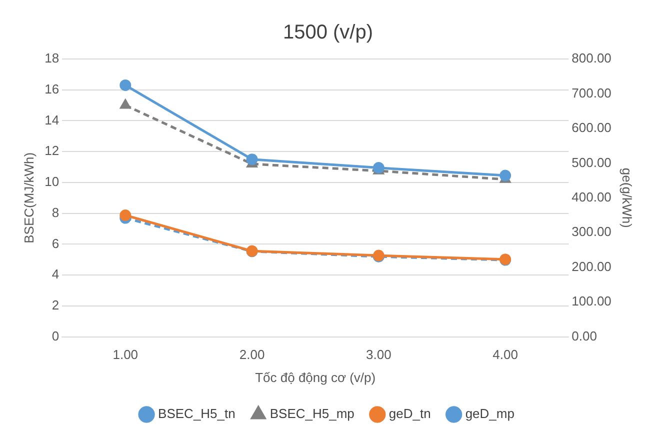 The width and height of the screenshot is (658, 446). I want to click on legend-label: geD_mp, so click(489, 414).